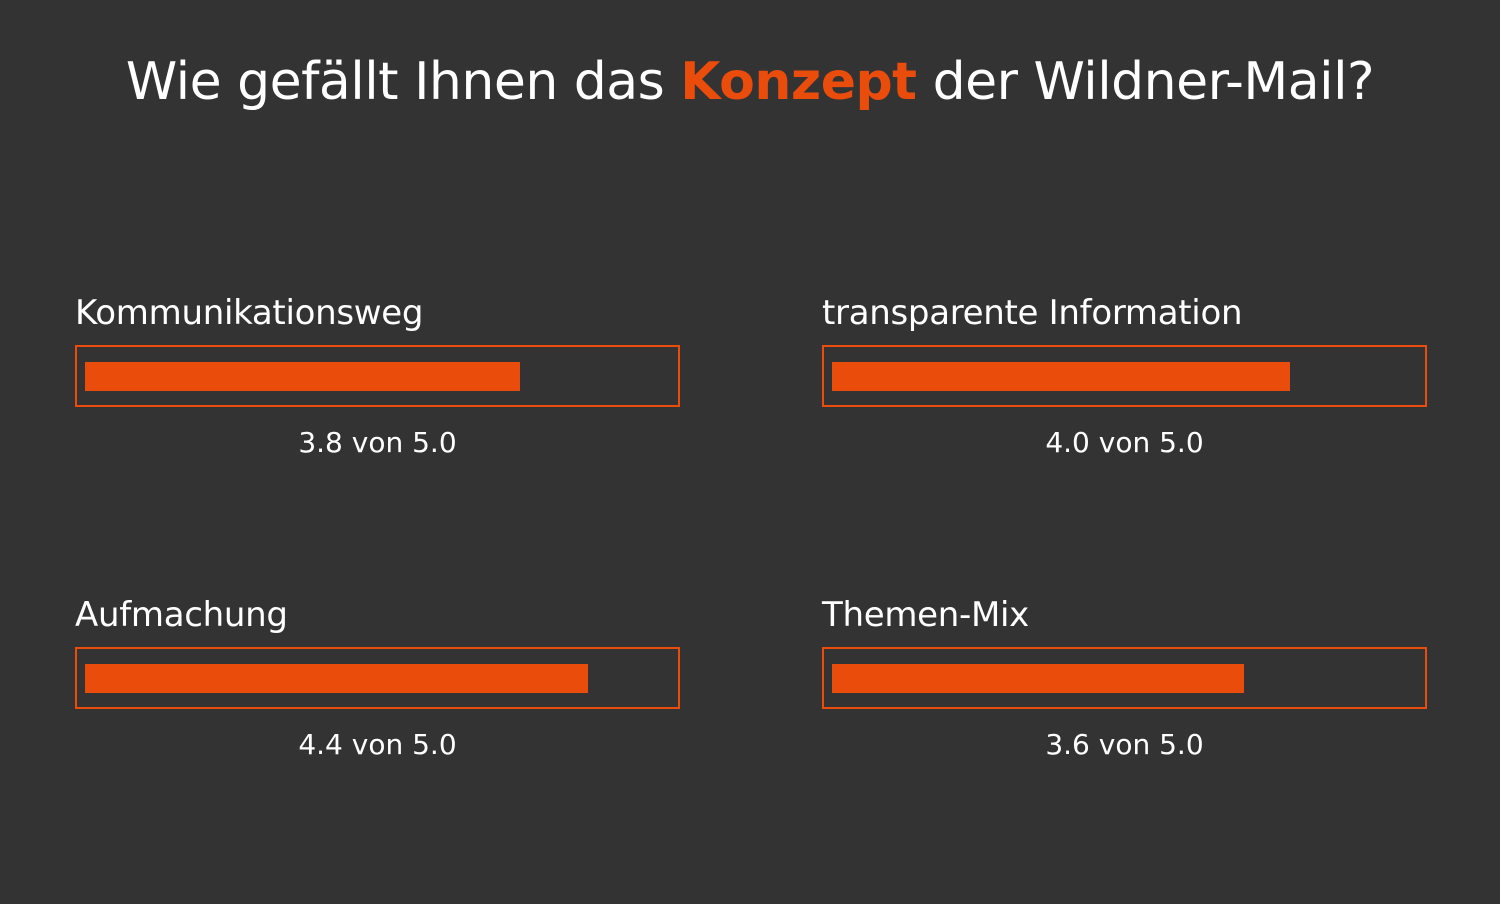 The height and width of the screenshot is (904, 1500). I want to click on title-highlight: Konzept, so click(798, 82).